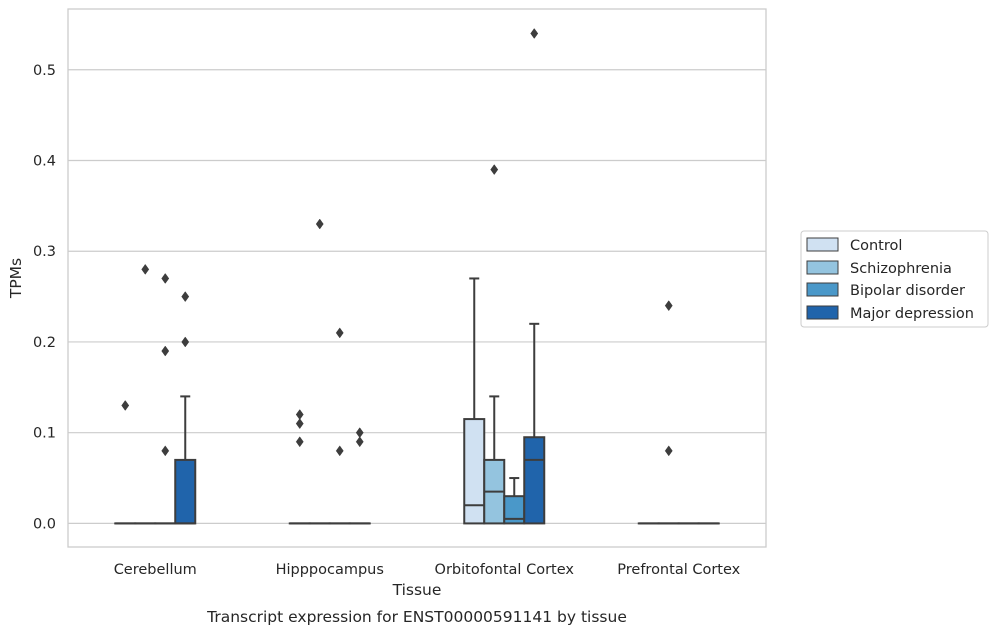  Describe the element at coordinates (912, 314) in the screenshot. I see `legend-label-major-depression: Major depression` at that location.